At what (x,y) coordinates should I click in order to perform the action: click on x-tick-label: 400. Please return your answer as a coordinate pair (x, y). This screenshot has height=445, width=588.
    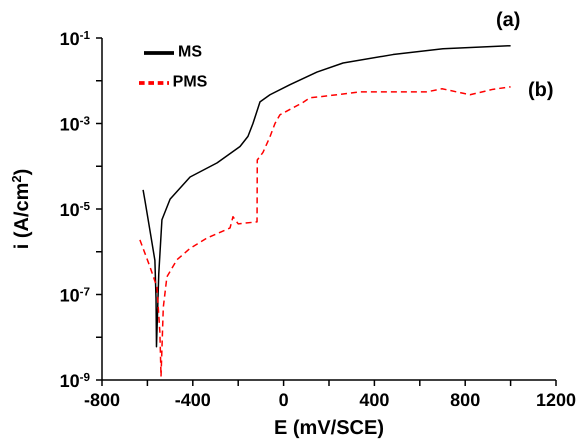
    Looking at the image, I should click on (374, 400).